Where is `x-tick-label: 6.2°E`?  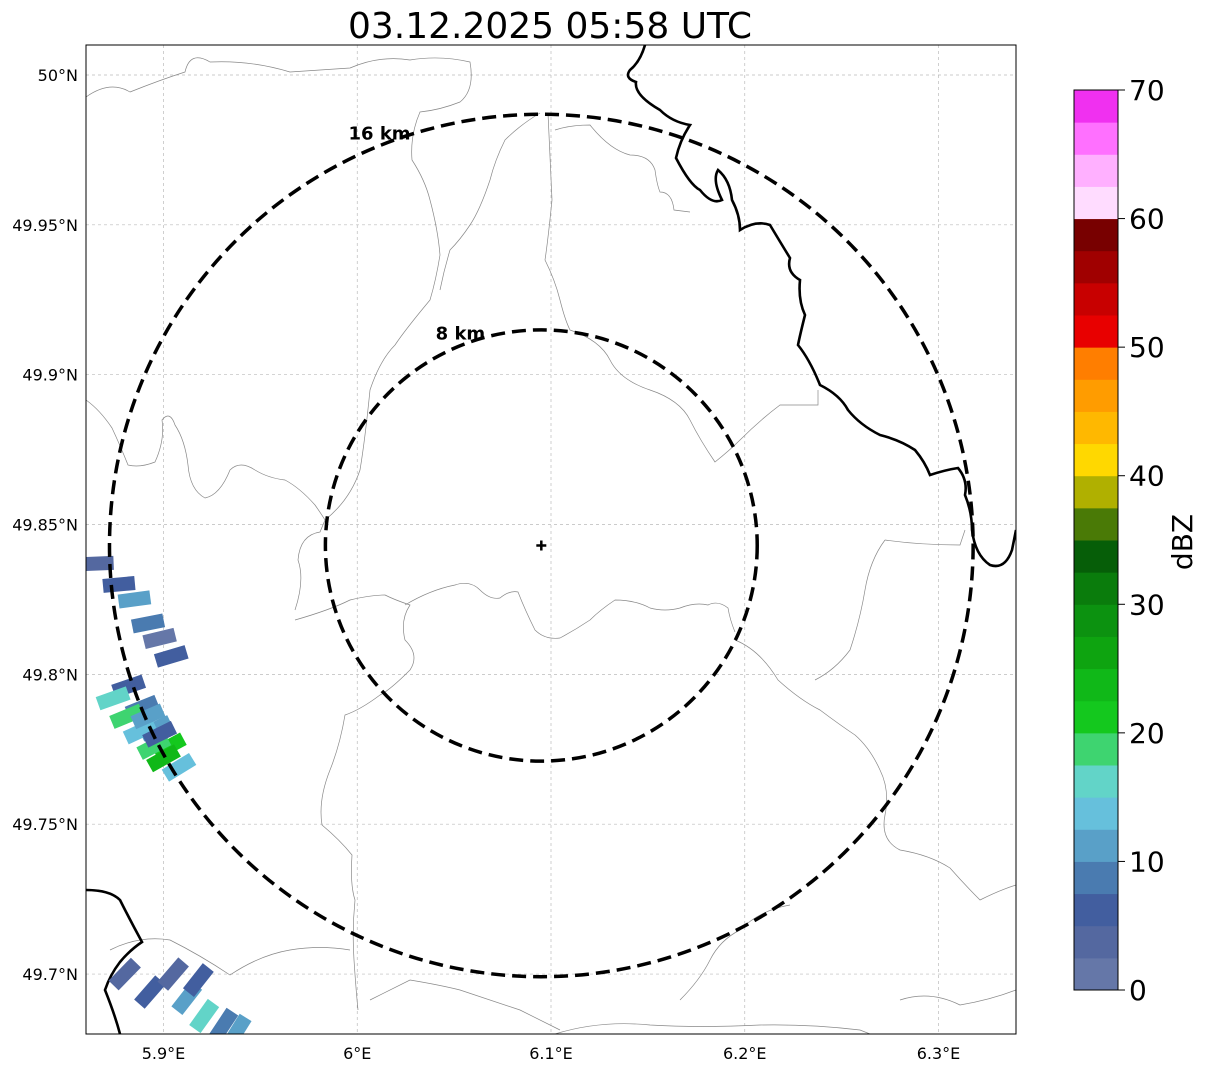
x-tick-label: 6.2°E is located at coordinates (745, 1053).